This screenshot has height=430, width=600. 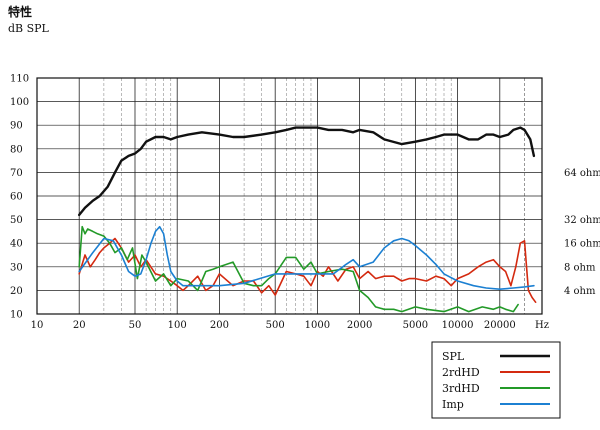 I want to click on y-tick-label: 70, so click(x=16, y=173).